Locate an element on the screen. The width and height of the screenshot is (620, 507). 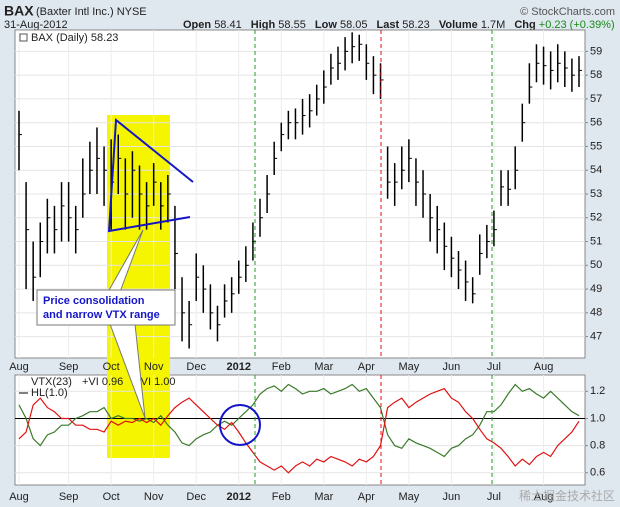
y-tick-label: 51 is located at coordinates (596, 241).